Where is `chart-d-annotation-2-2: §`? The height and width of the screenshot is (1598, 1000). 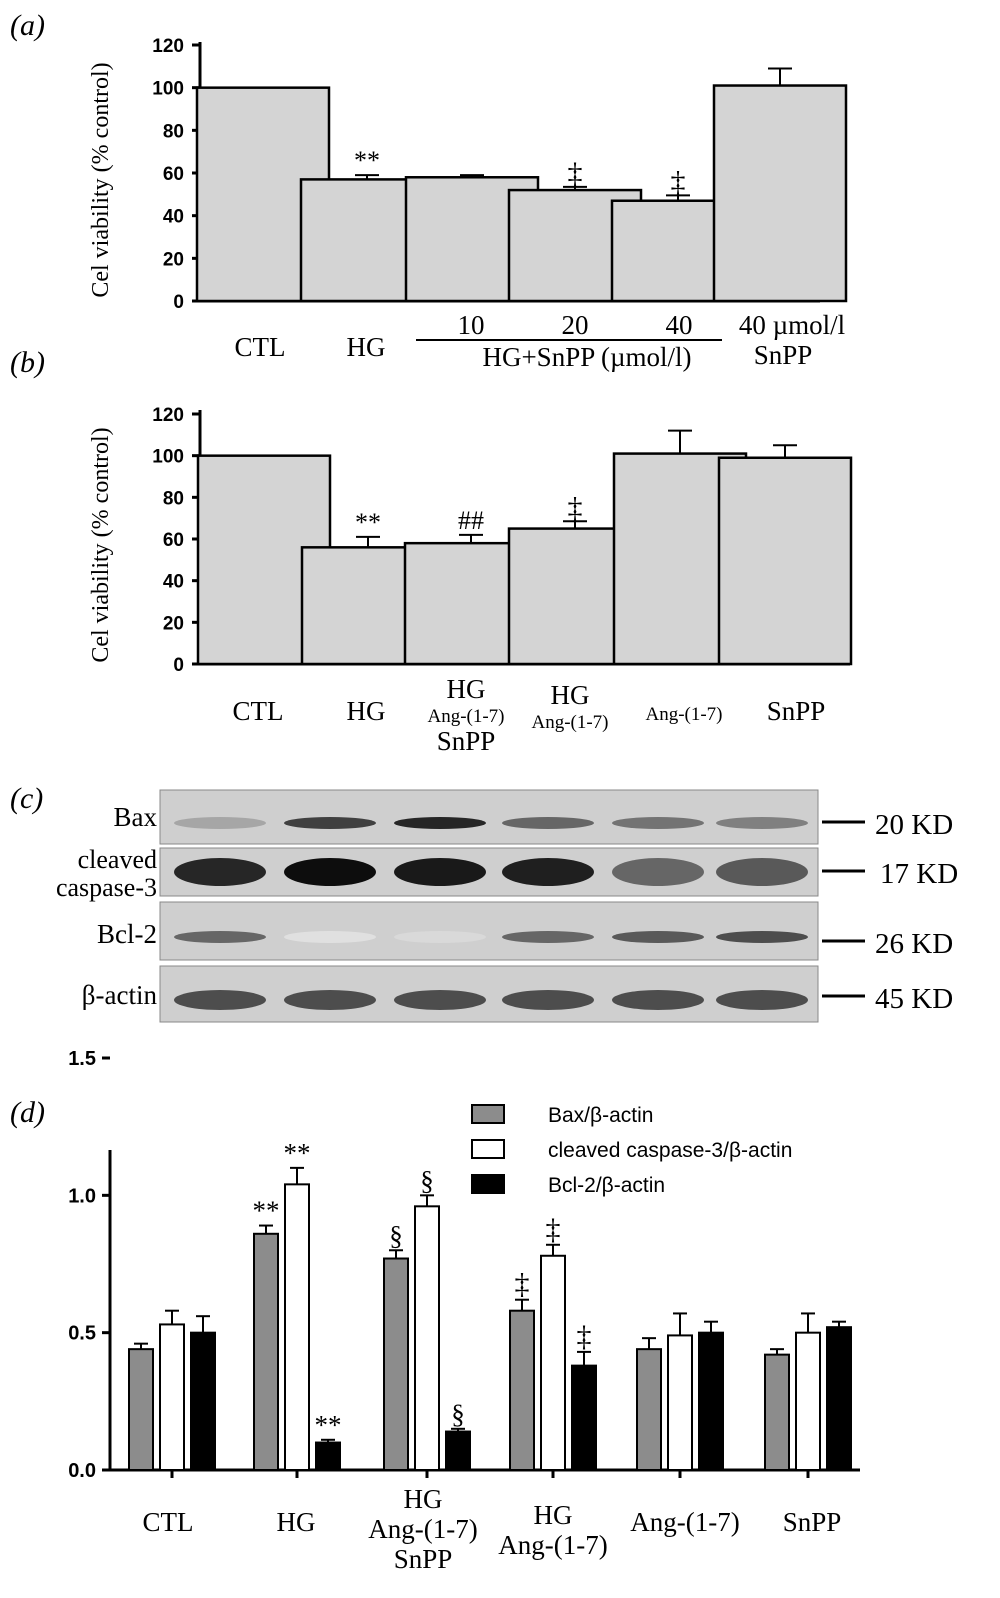
chart-d-annotation-2-2: § is located at coordinates (458, 1414).